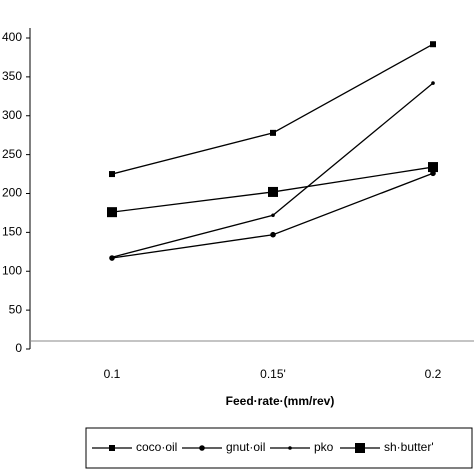 The image size is (474, 474). Describe the element at coordinates (324, 447) in the screenshot. I see `legend-label: pko` at that location.